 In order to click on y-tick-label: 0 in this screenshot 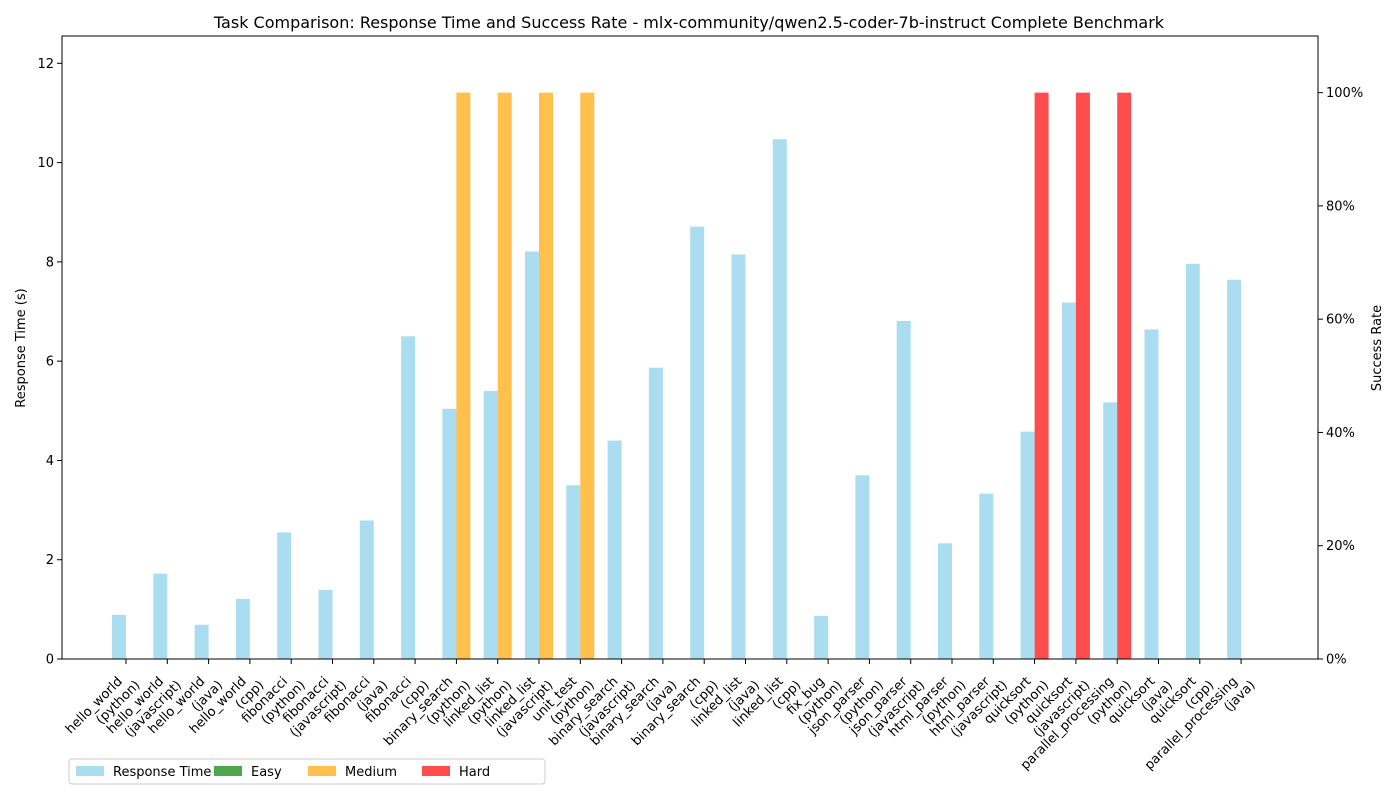, I will do `click(50, 660)`.